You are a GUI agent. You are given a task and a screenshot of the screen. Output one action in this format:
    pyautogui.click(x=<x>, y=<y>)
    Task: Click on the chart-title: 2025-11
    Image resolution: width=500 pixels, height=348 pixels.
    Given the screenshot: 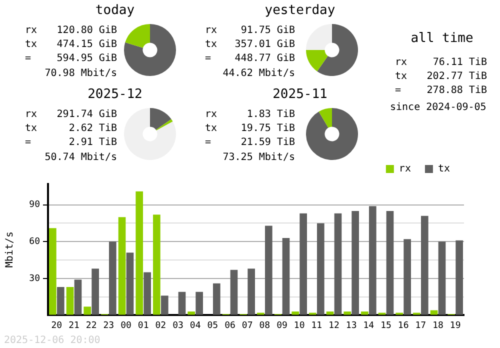 What is the action you would take?
    pyautogui.click(x=300, y=94)
    